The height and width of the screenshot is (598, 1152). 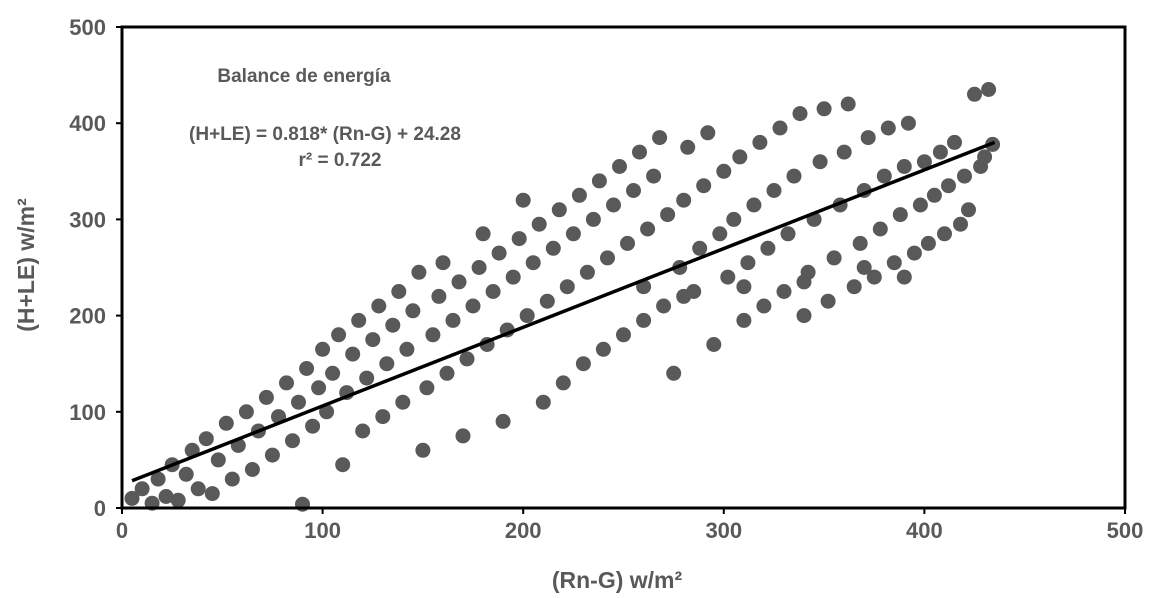 What do you see at coordinates (87, 123) in the screenshot?
I see `y-tick-label: 400` at bounding box center [87, 123].